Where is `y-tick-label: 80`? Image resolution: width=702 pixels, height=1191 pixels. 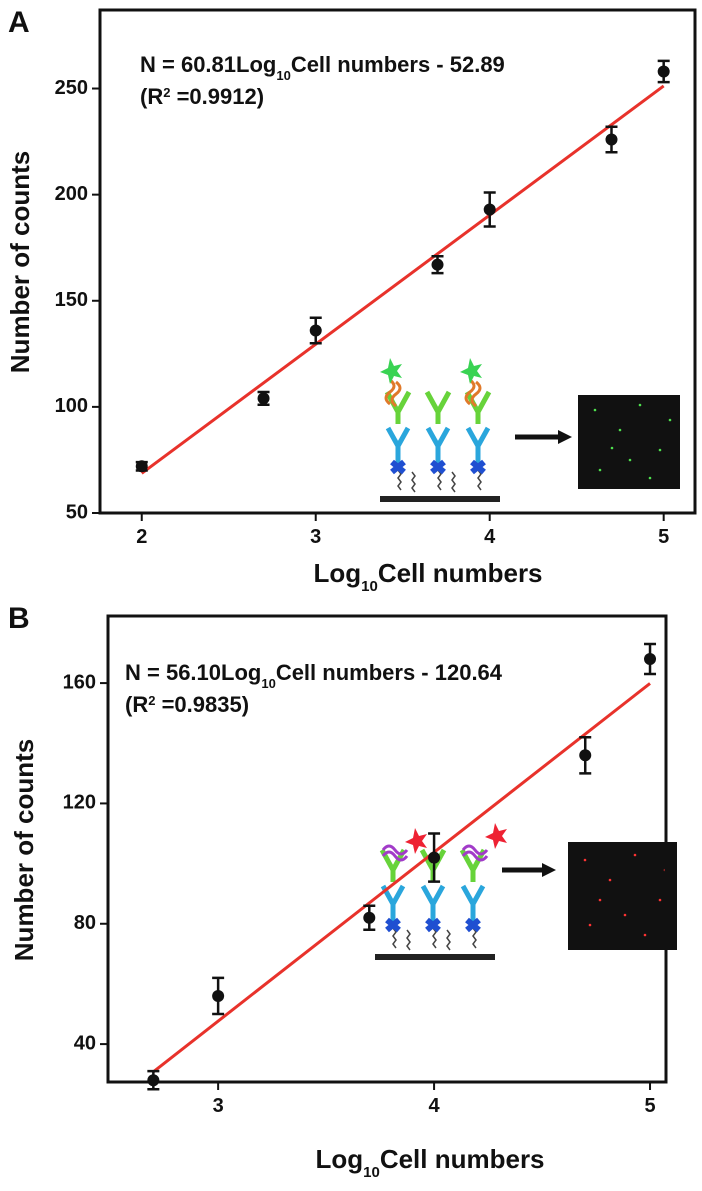
y-tick-label: 80 is located at coordinates (85, 923).